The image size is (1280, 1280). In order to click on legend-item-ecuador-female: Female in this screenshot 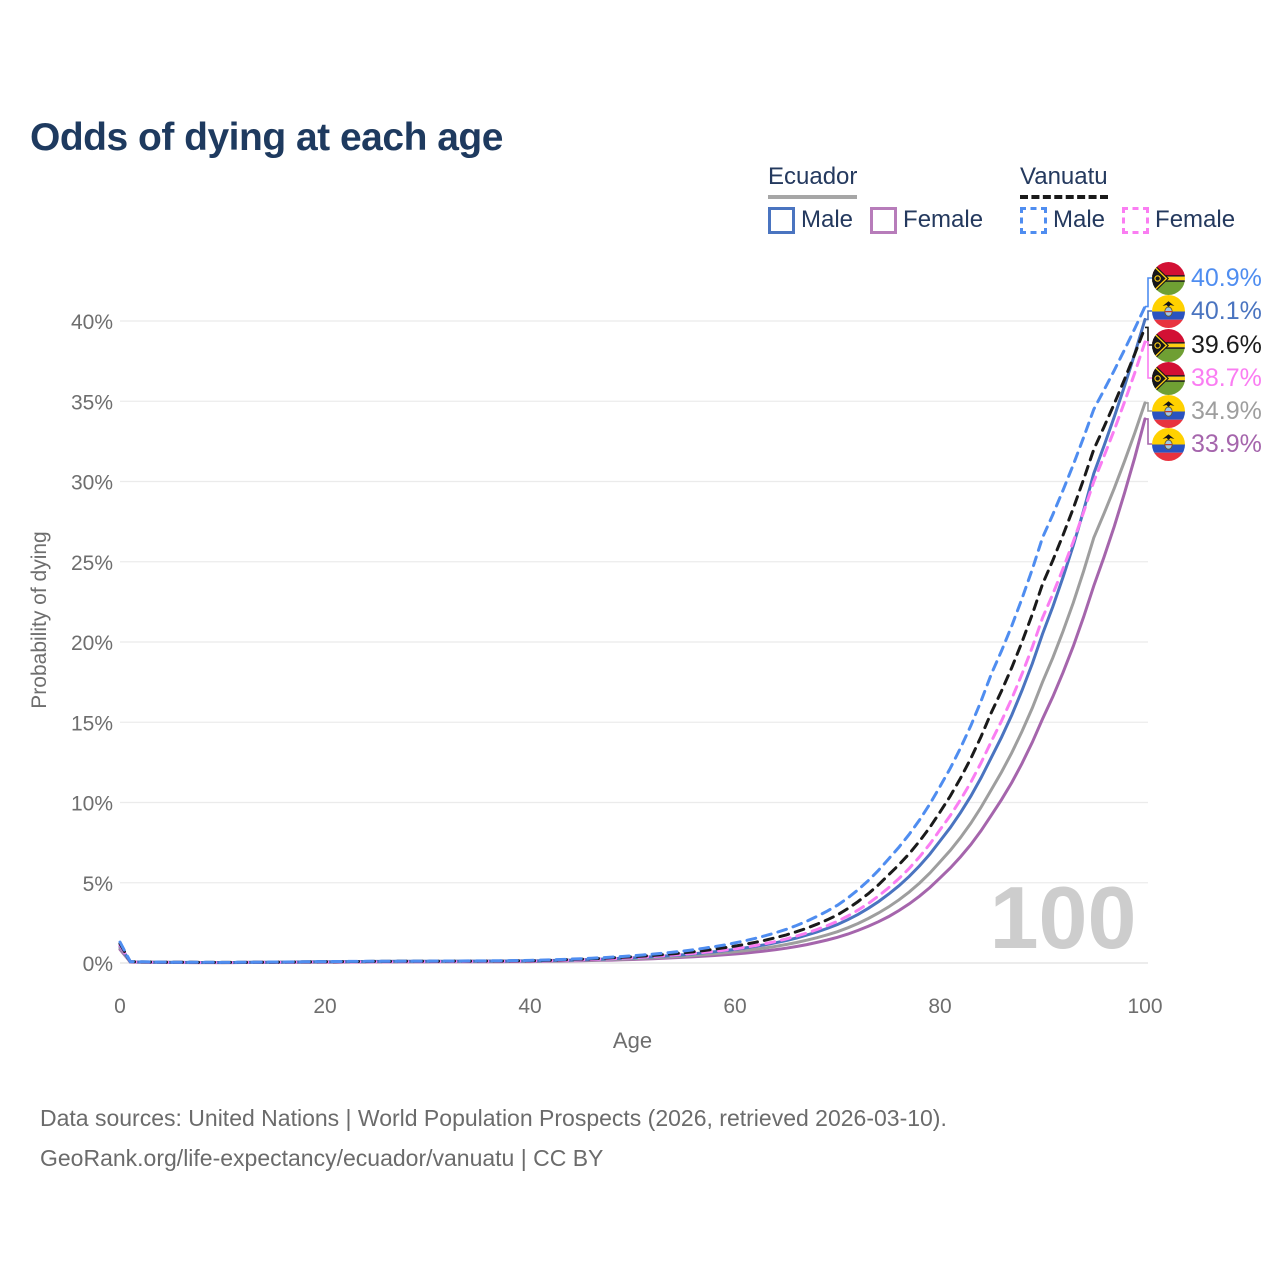, I will do `click(926, 220)`.